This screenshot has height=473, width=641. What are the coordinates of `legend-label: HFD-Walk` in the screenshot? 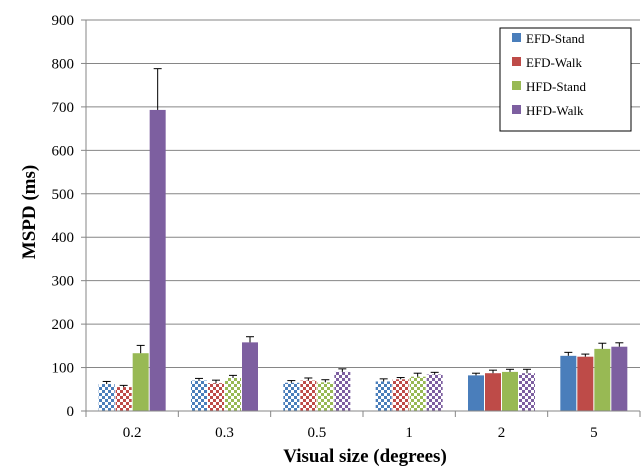 It's located at (555, 110).